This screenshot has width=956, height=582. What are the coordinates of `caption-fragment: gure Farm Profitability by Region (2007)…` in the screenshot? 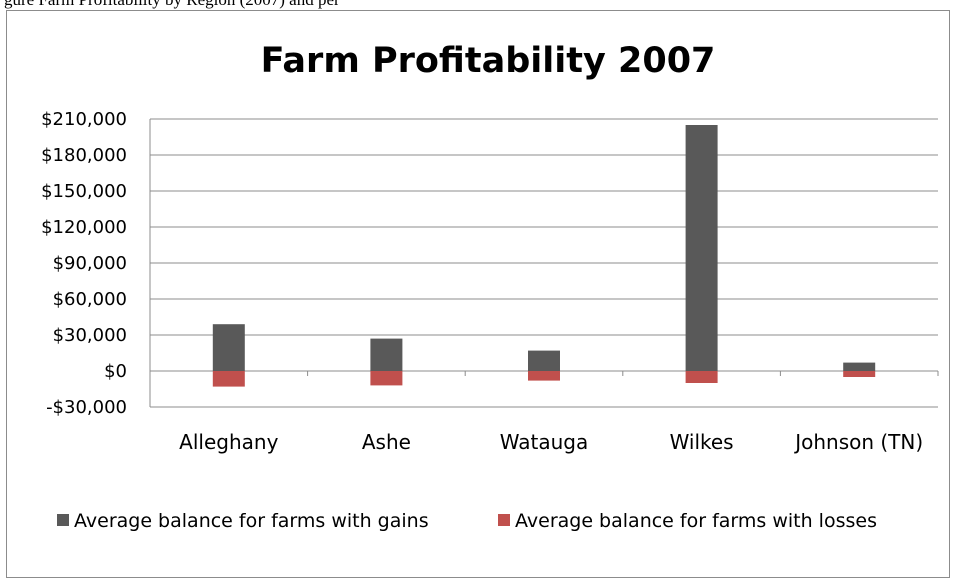 It's located at (478, 5).